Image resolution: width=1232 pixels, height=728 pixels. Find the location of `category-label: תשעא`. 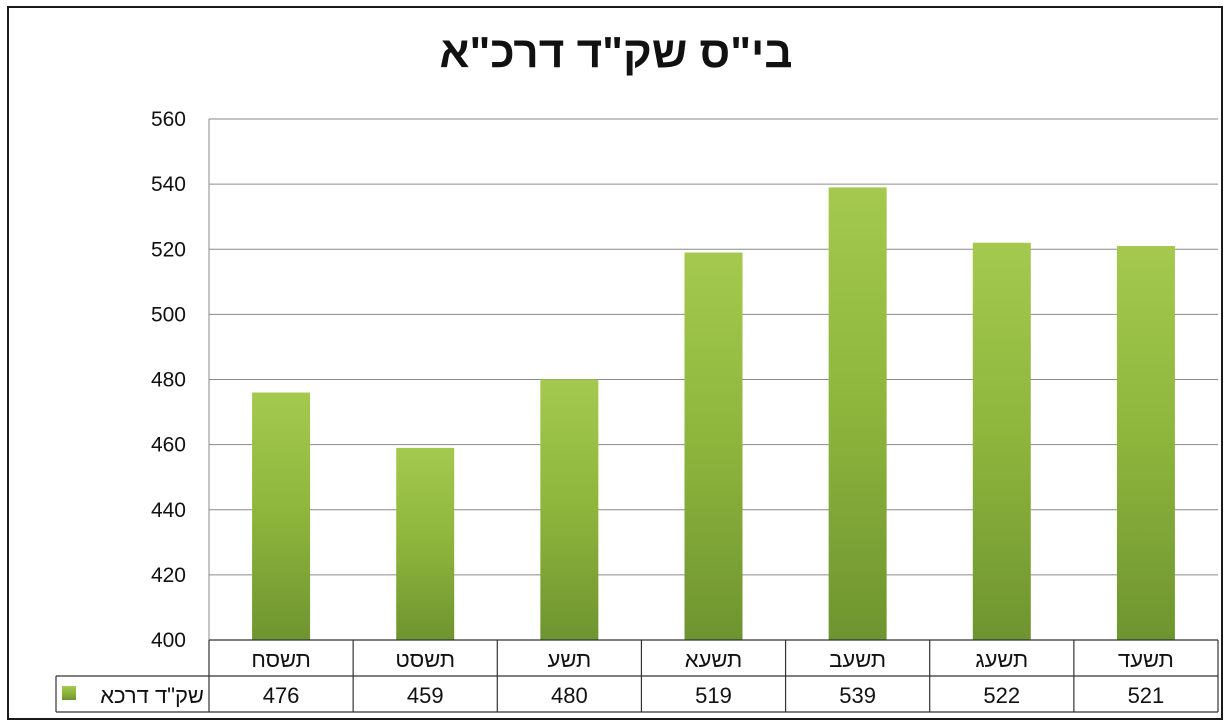

category-label: תשעא is located at coordinates (713, 659).